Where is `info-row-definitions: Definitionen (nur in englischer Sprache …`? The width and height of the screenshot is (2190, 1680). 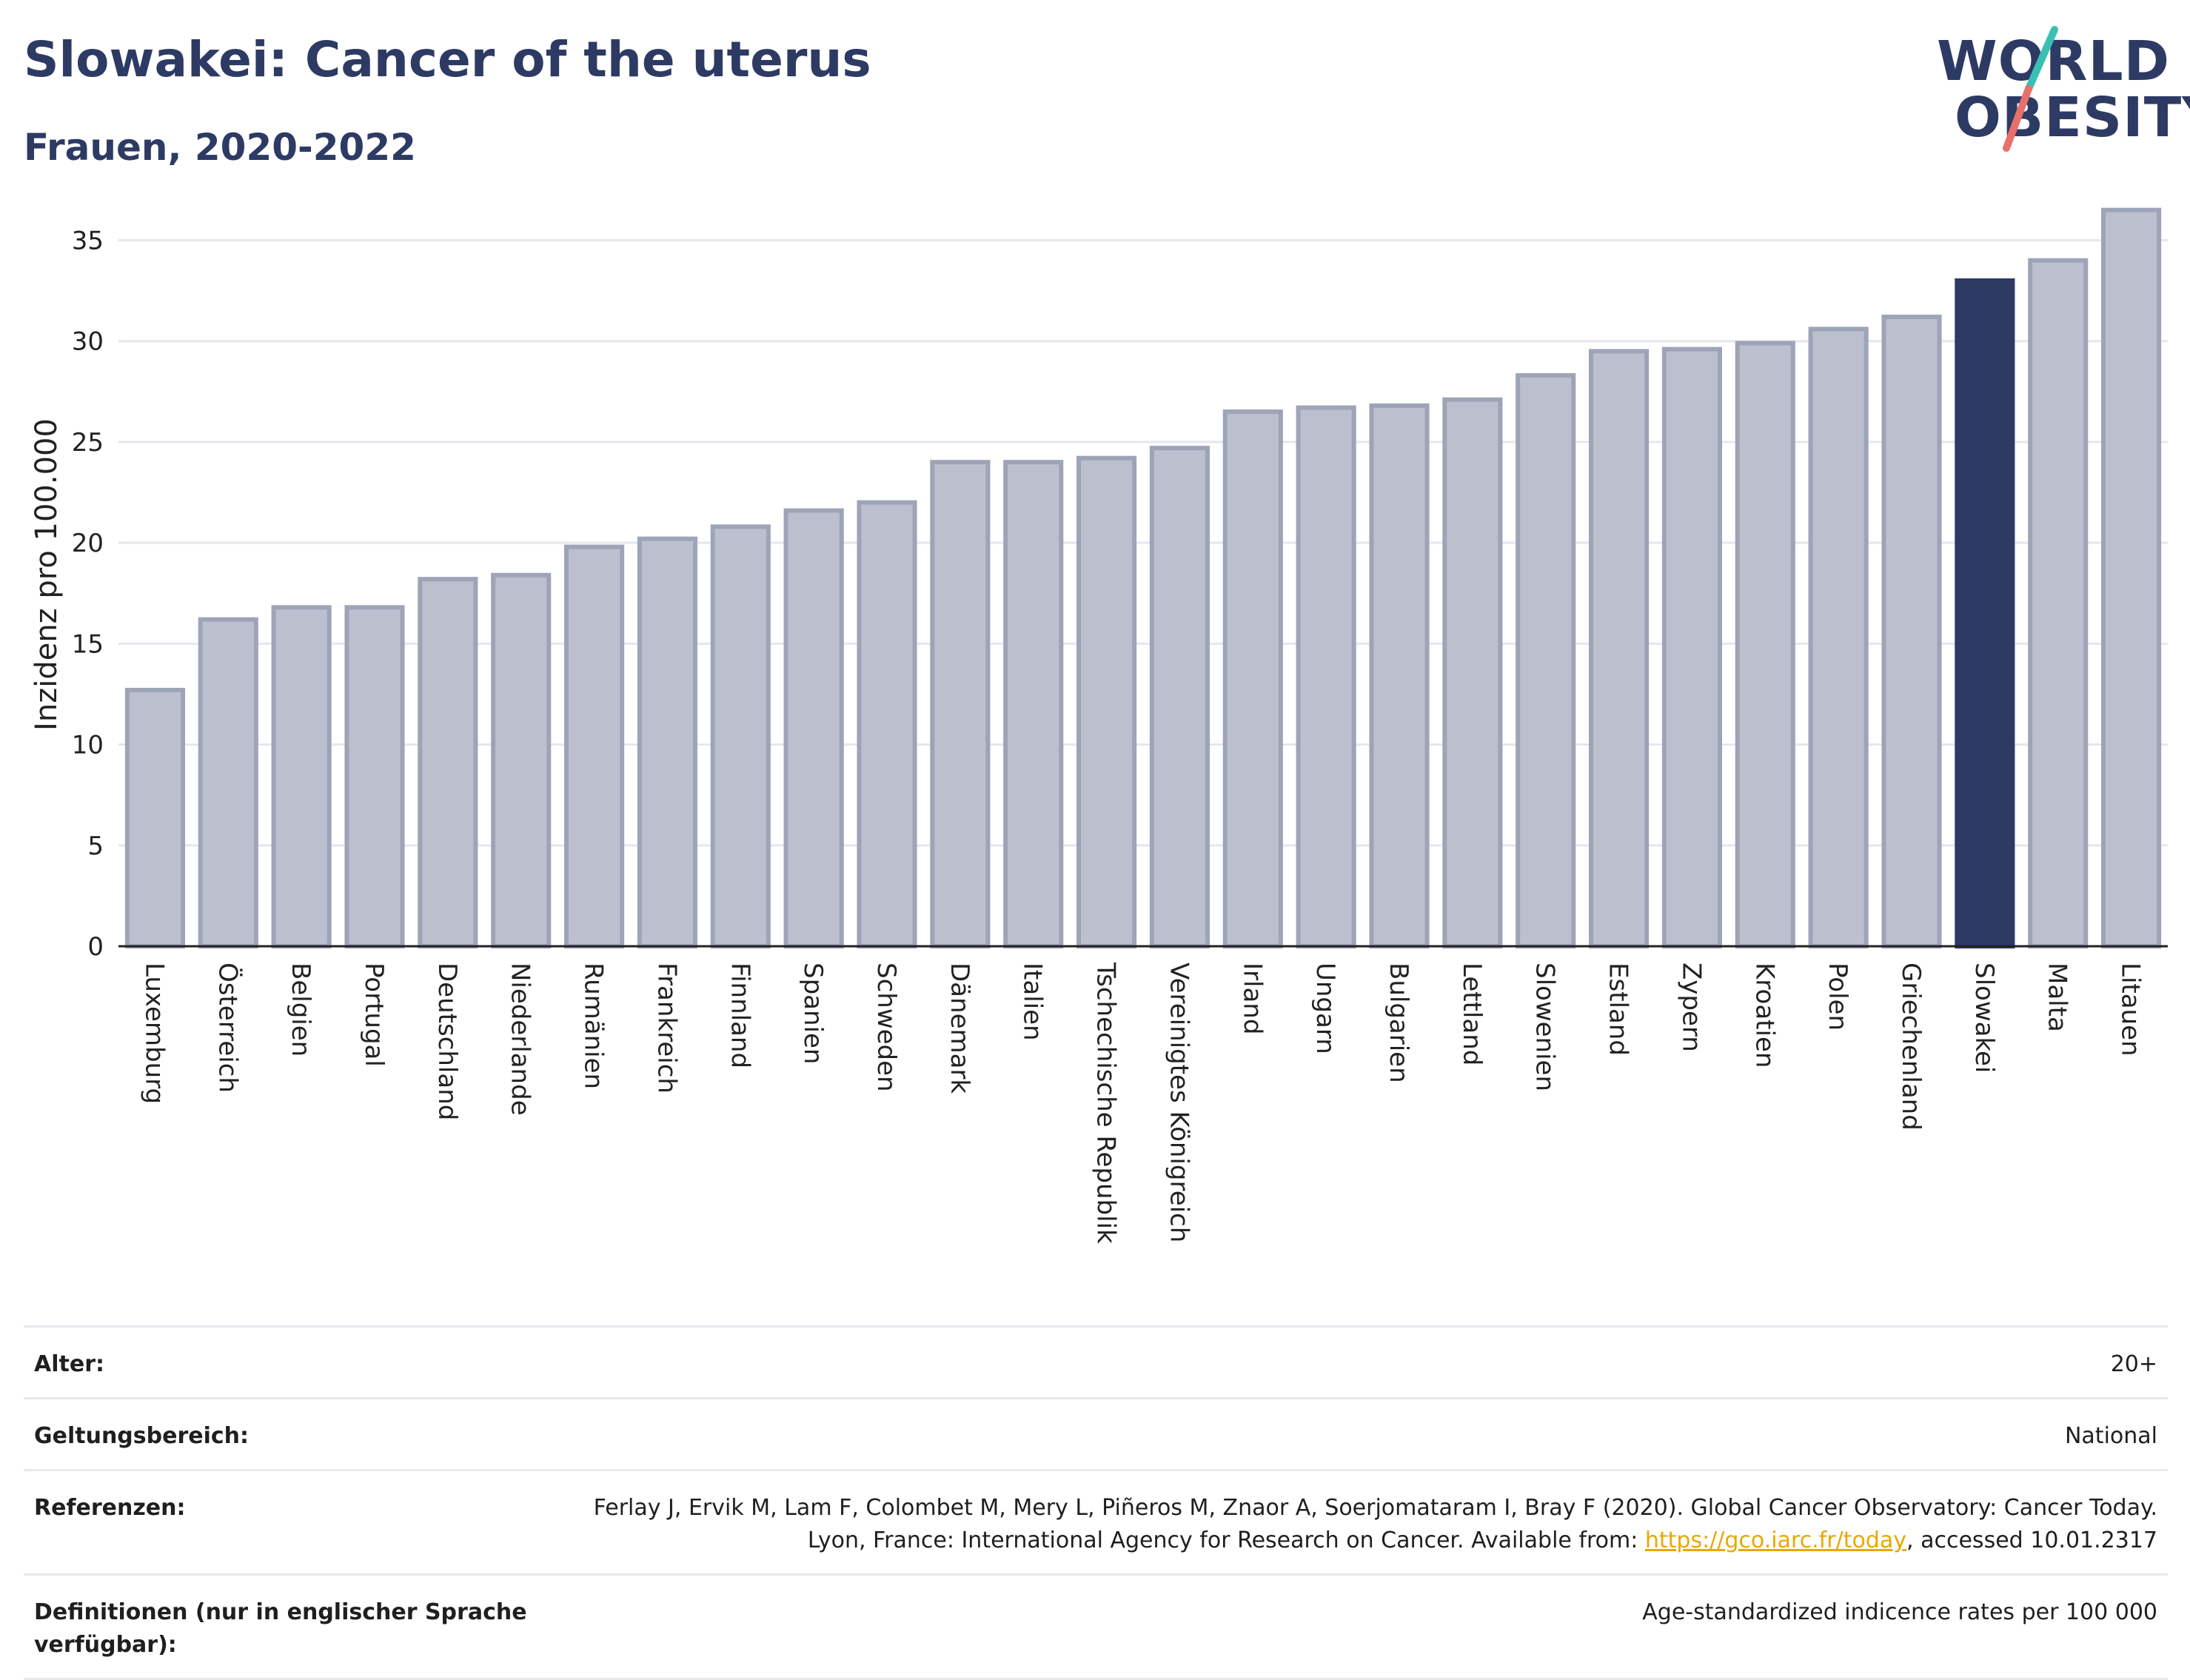 info-row-definitions: Definitionen (nur in englischer Sprache … is located at coordinates (1096, 1626).